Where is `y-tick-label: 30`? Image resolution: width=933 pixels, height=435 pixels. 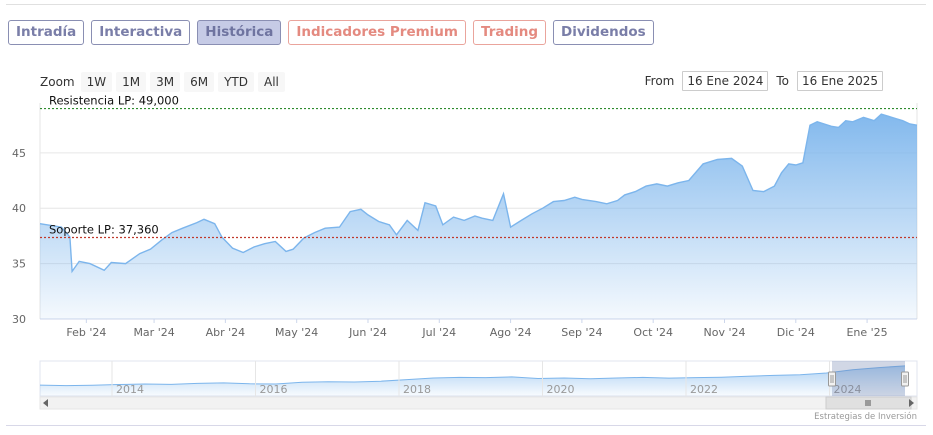
y-tick-label: 30 is located at coordinates (19, 319).